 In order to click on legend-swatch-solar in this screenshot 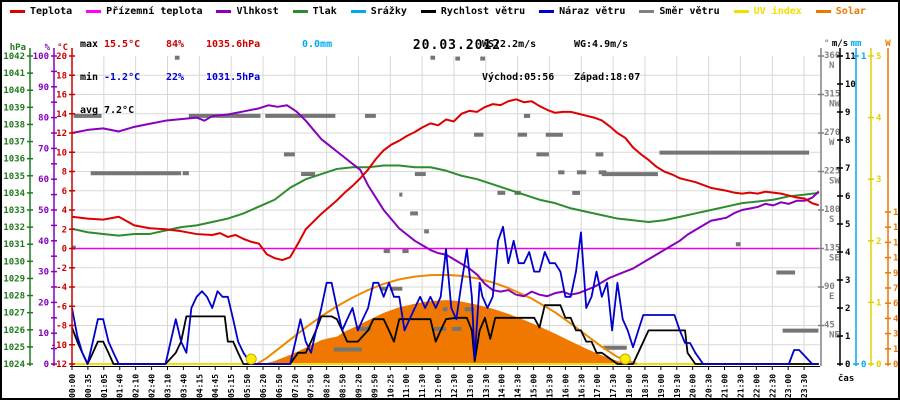, I will do `click(823, 11)`.